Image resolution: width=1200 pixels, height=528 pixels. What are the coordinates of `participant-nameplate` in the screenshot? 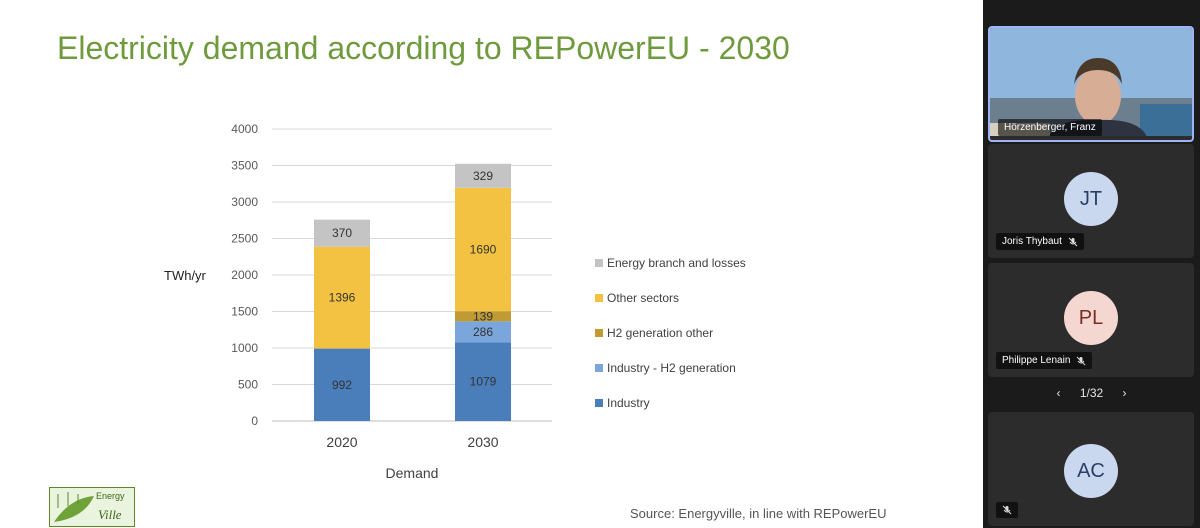 It's located at (1007, 510).